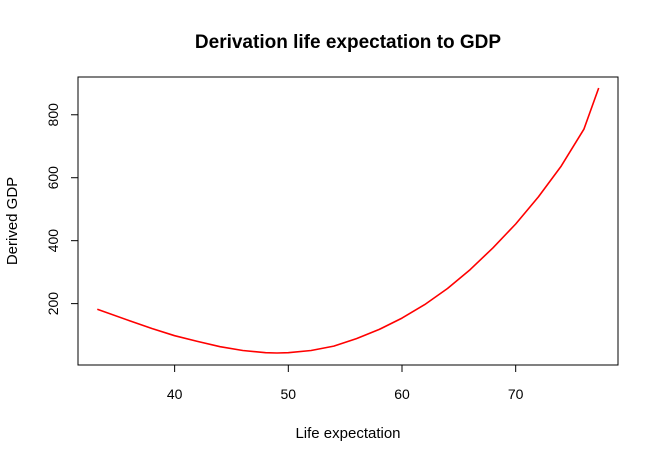  I want to click on x-axis-label: Life expectation, so click(347, 433).